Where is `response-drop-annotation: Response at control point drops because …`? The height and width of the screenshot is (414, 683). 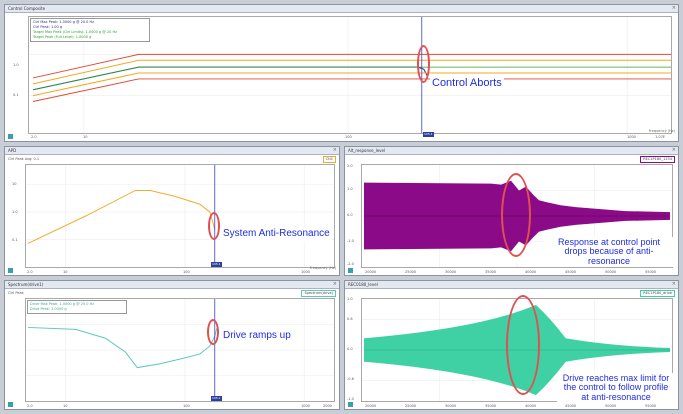
response-drop-annotation: Response at control point drops because … is located at coordinates (609, 252).